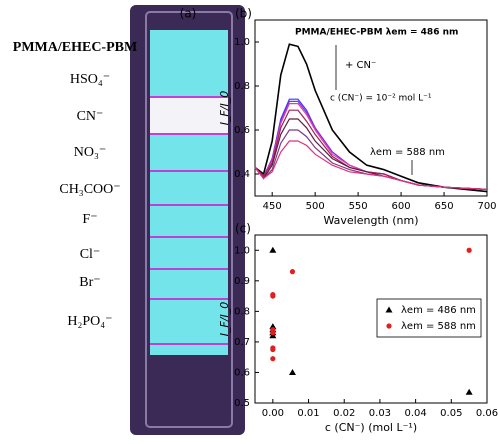  I want to click on anion-label: H₂PO₄⁻, so click(89, 321).